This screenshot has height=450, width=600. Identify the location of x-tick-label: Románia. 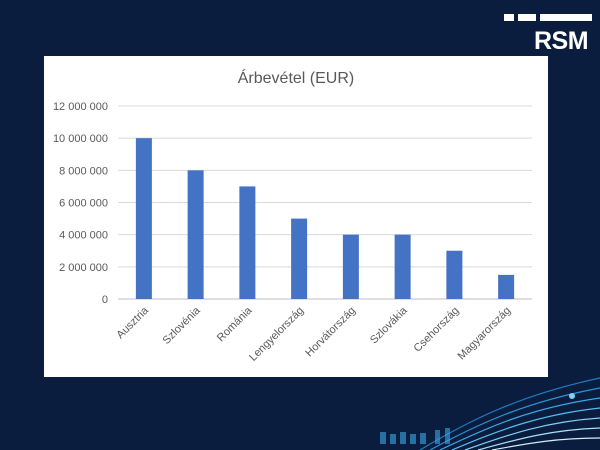
(235, 324).